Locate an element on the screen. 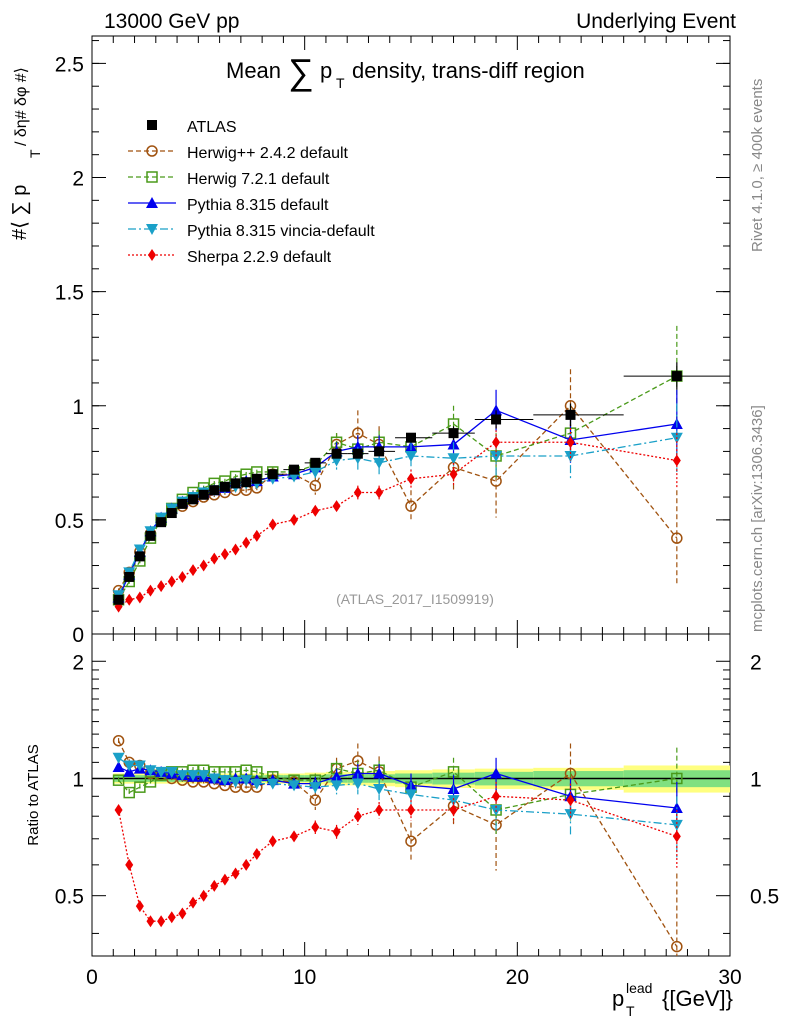 This screenshot has height=1024, width=786. analysis-watermark: (ATLAS_2017_I1509919) is located at coordinates (415, 599).